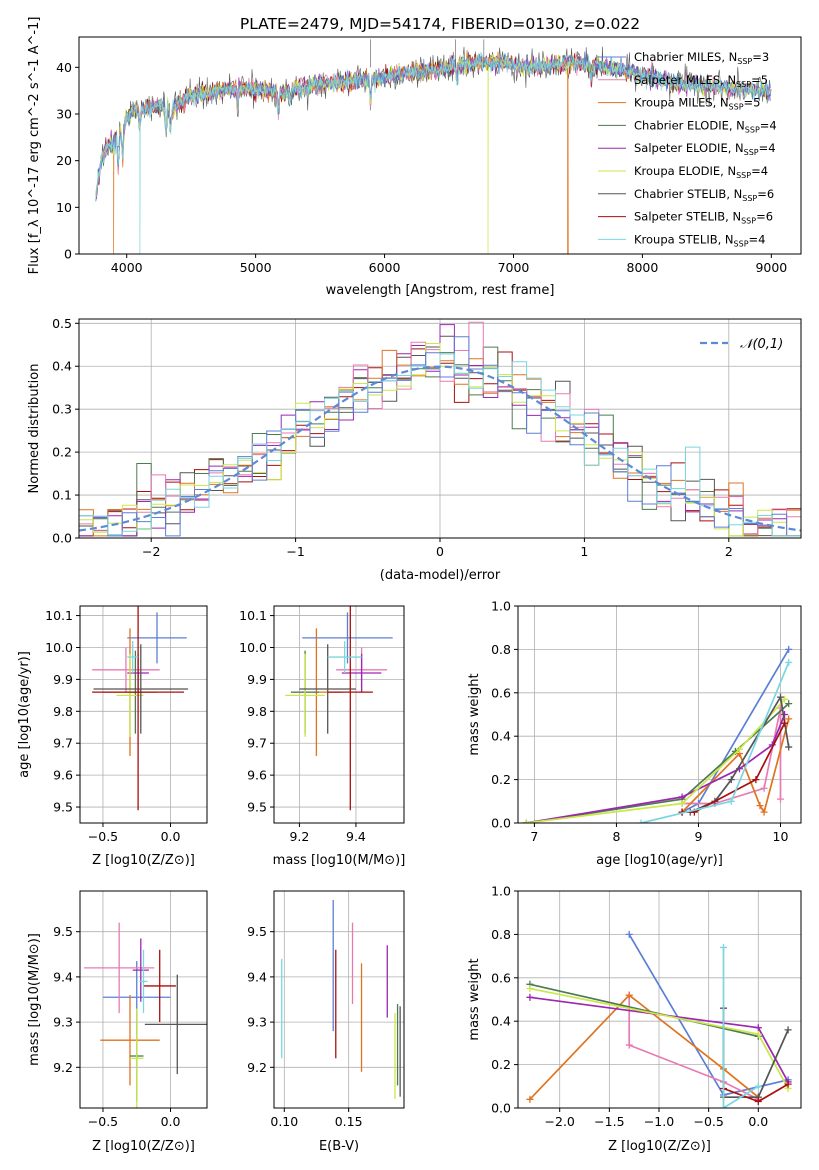 The height and width of the screenshot is (1170, 819). I want to click on x-tick-label: −2, so click(151, 551).